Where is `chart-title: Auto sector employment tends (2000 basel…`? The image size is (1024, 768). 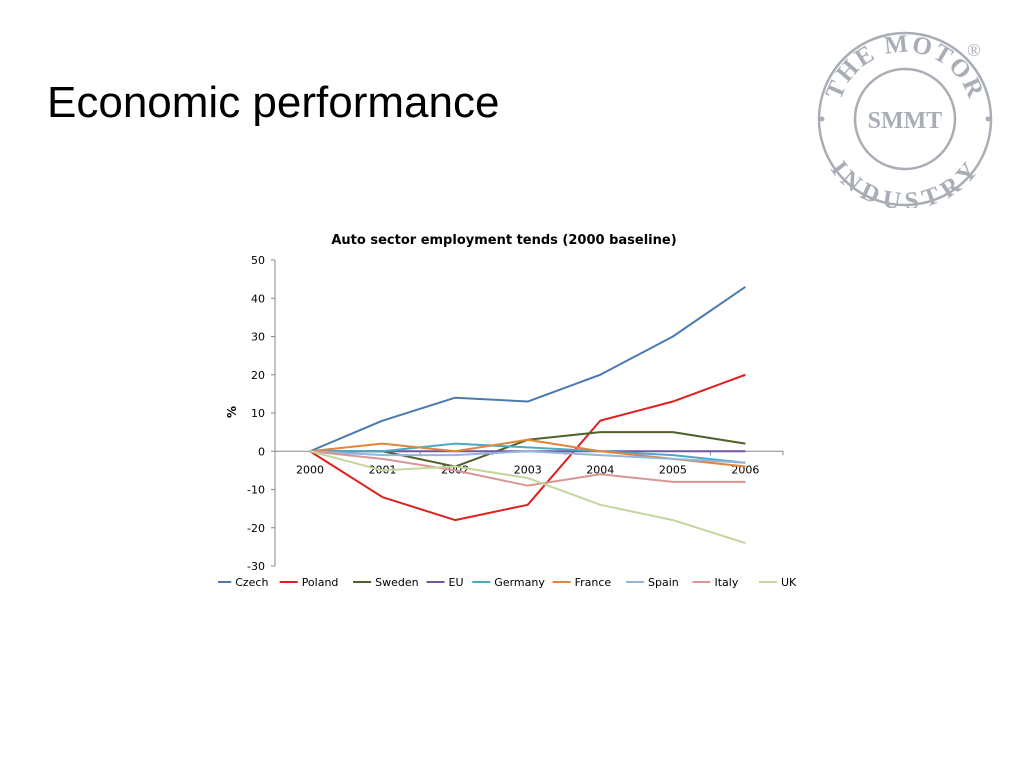 chart-title: Auto sector employment tends (2000 basel… is located at coordinates (503, 240).